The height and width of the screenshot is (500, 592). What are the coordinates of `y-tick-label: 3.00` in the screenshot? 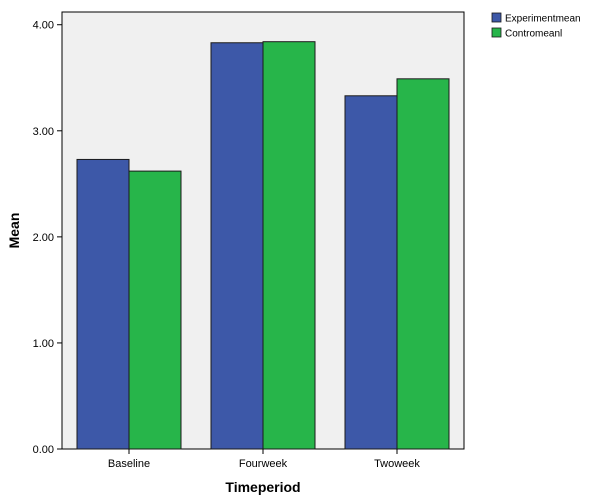 It's located at (43, 132).